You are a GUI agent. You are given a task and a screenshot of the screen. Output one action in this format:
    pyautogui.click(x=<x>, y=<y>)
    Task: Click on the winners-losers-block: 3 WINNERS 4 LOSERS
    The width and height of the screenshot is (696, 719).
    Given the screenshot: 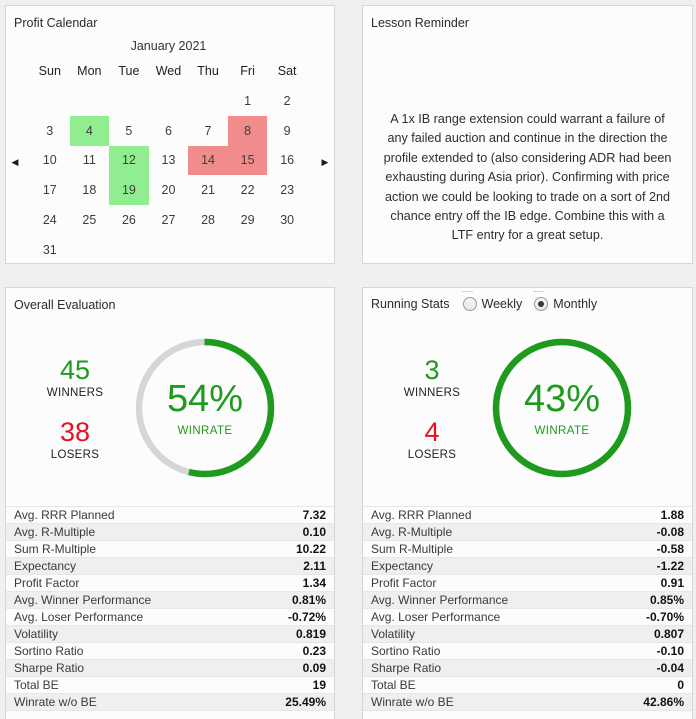 What is the action you would take?
    pyautogui.click(x=432, y=416)
    